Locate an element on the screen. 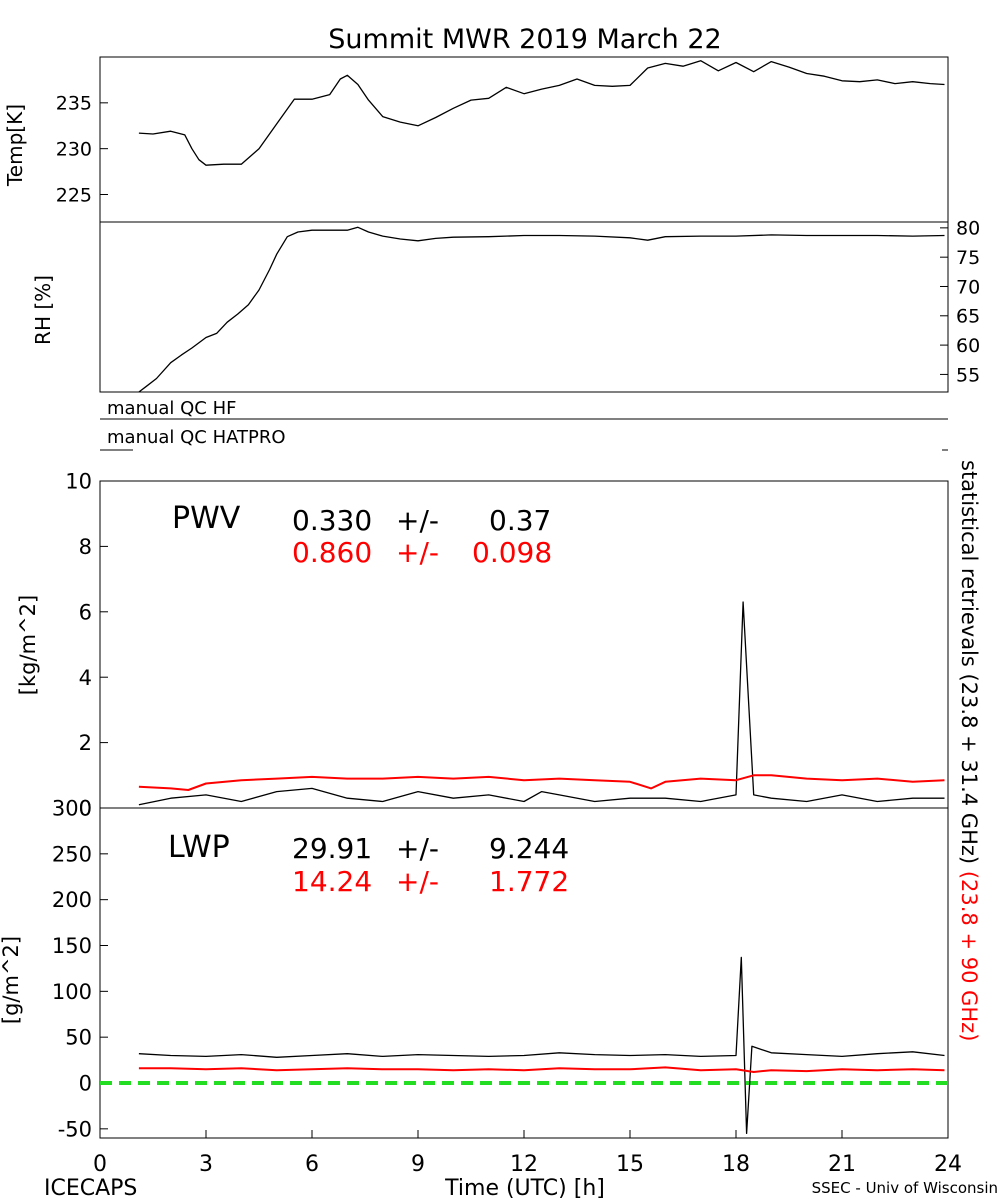 Image resolution: width=1000 pixels, height=1200 pixels. temperature-plot-frame is located at coordinates (524, 139).